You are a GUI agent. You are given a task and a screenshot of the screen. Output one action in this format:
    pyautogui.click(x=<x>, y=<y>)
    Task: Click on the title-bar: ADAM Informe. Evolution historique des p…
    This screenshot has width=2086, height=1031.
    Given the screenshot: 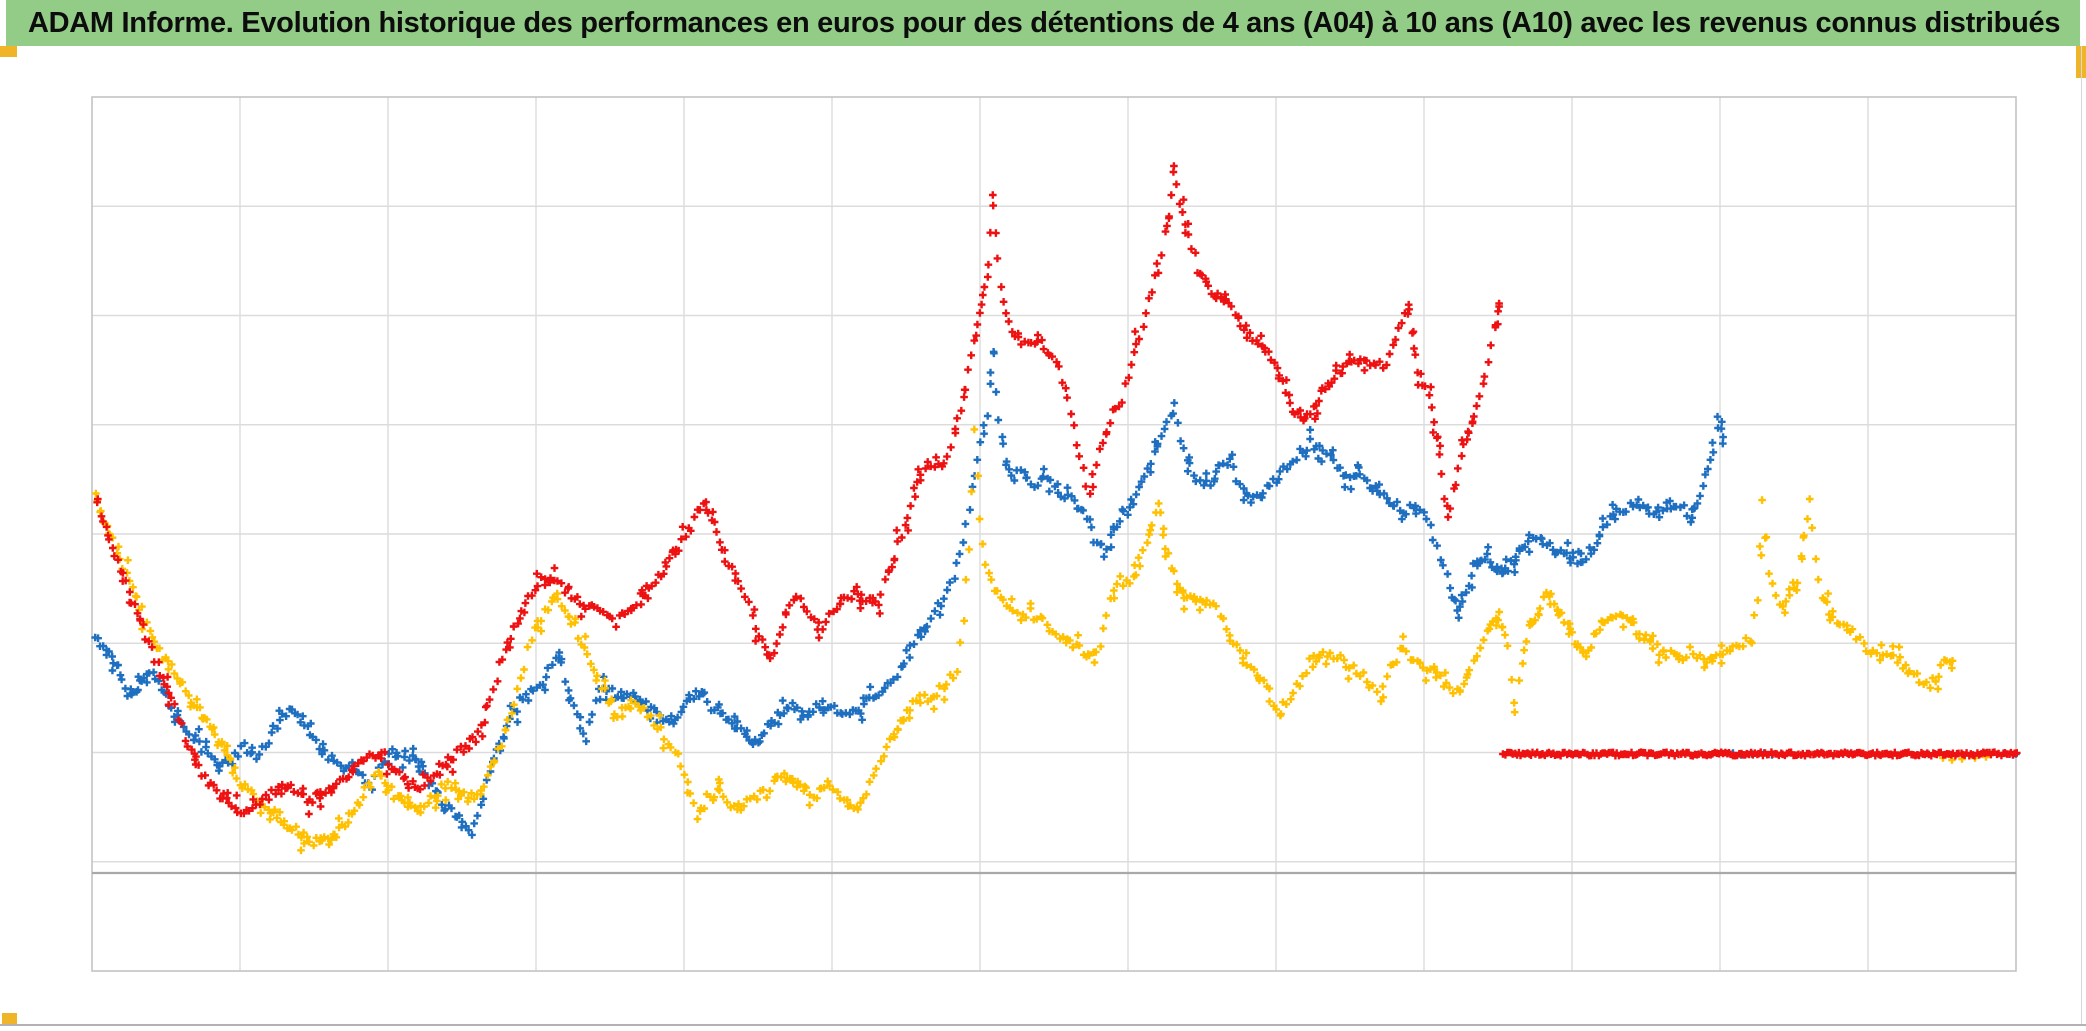 What is the action you would take?
    pyautogui.click(x=1043, y=23)
    